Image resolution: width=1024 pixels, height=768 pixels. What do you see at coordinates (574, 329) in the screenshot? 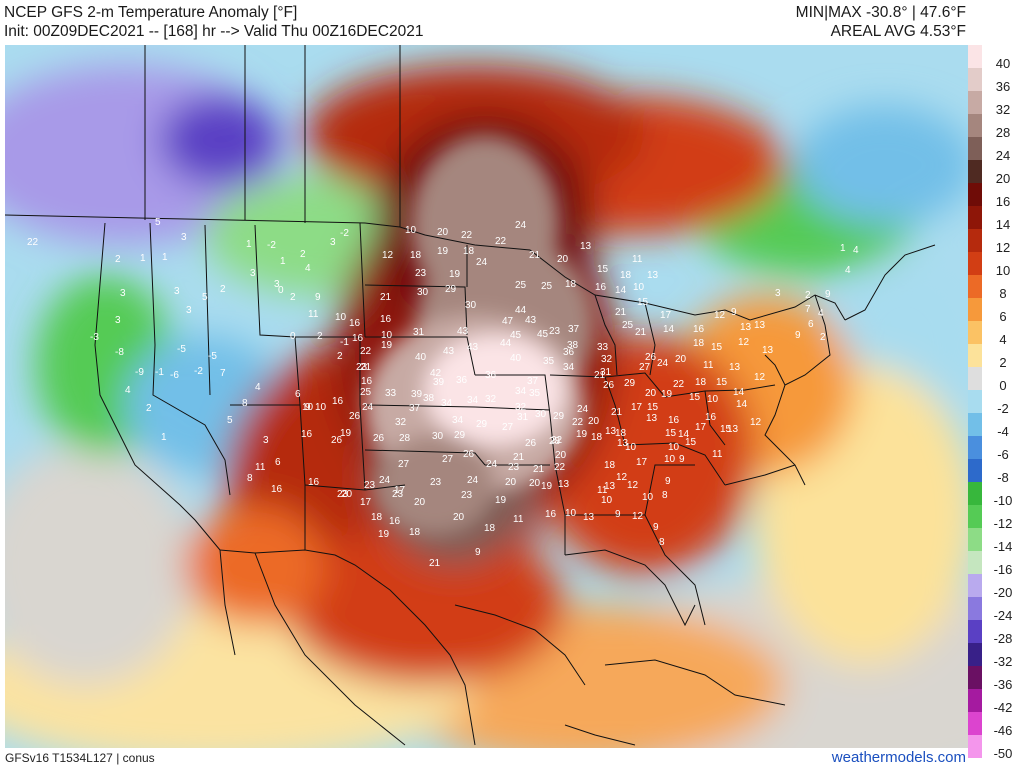
I see `anomaly-value: 37` at bounding box center [574, 329].